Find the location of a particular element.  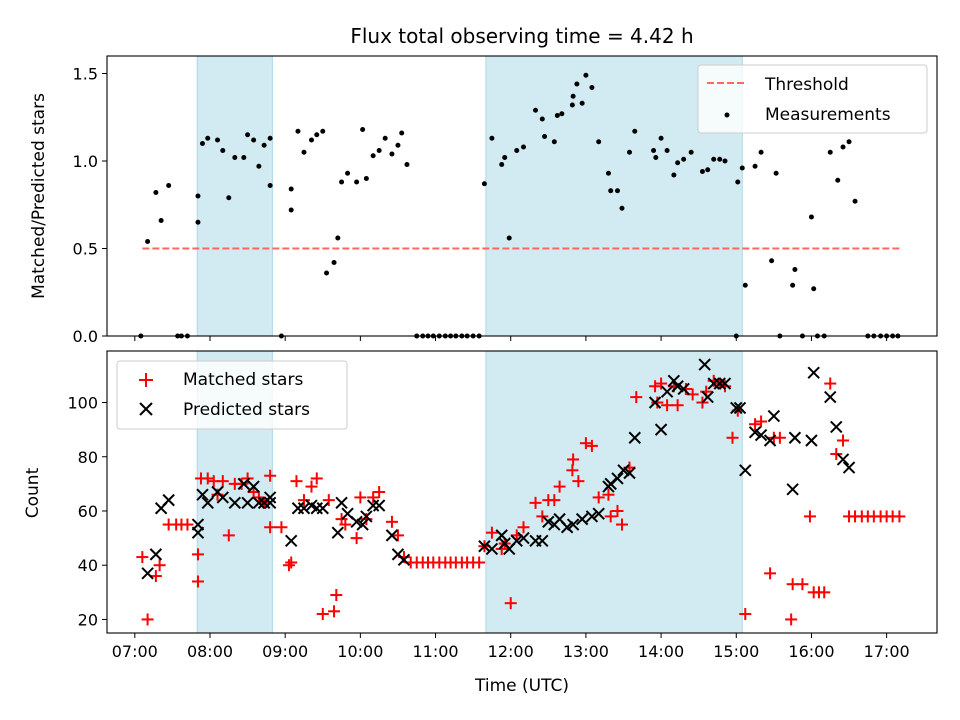

top-legend-box is located at coordinates (812, 99).